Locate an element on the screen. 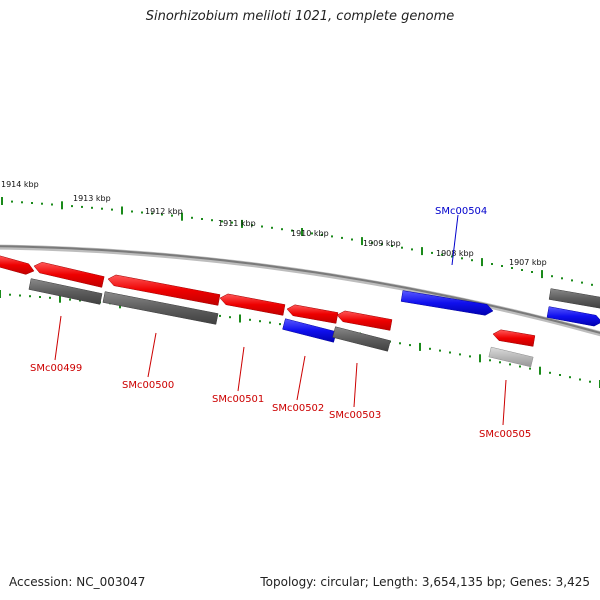 This screenshot has height=600, width=600. scale-label: 1908 kbp is located at coordinates (455, 253).